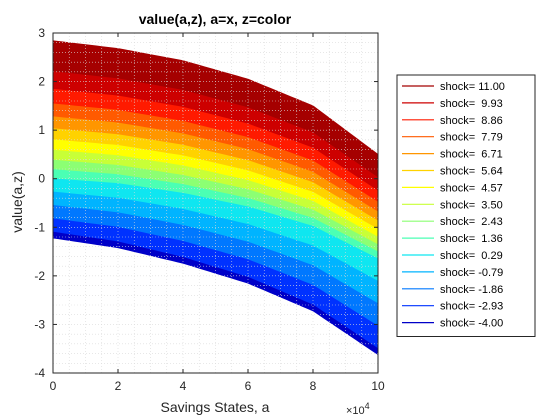 The height and width of the screenshot is (420, 560). I want to click on y-tick-label: -2, so click(39, 276).